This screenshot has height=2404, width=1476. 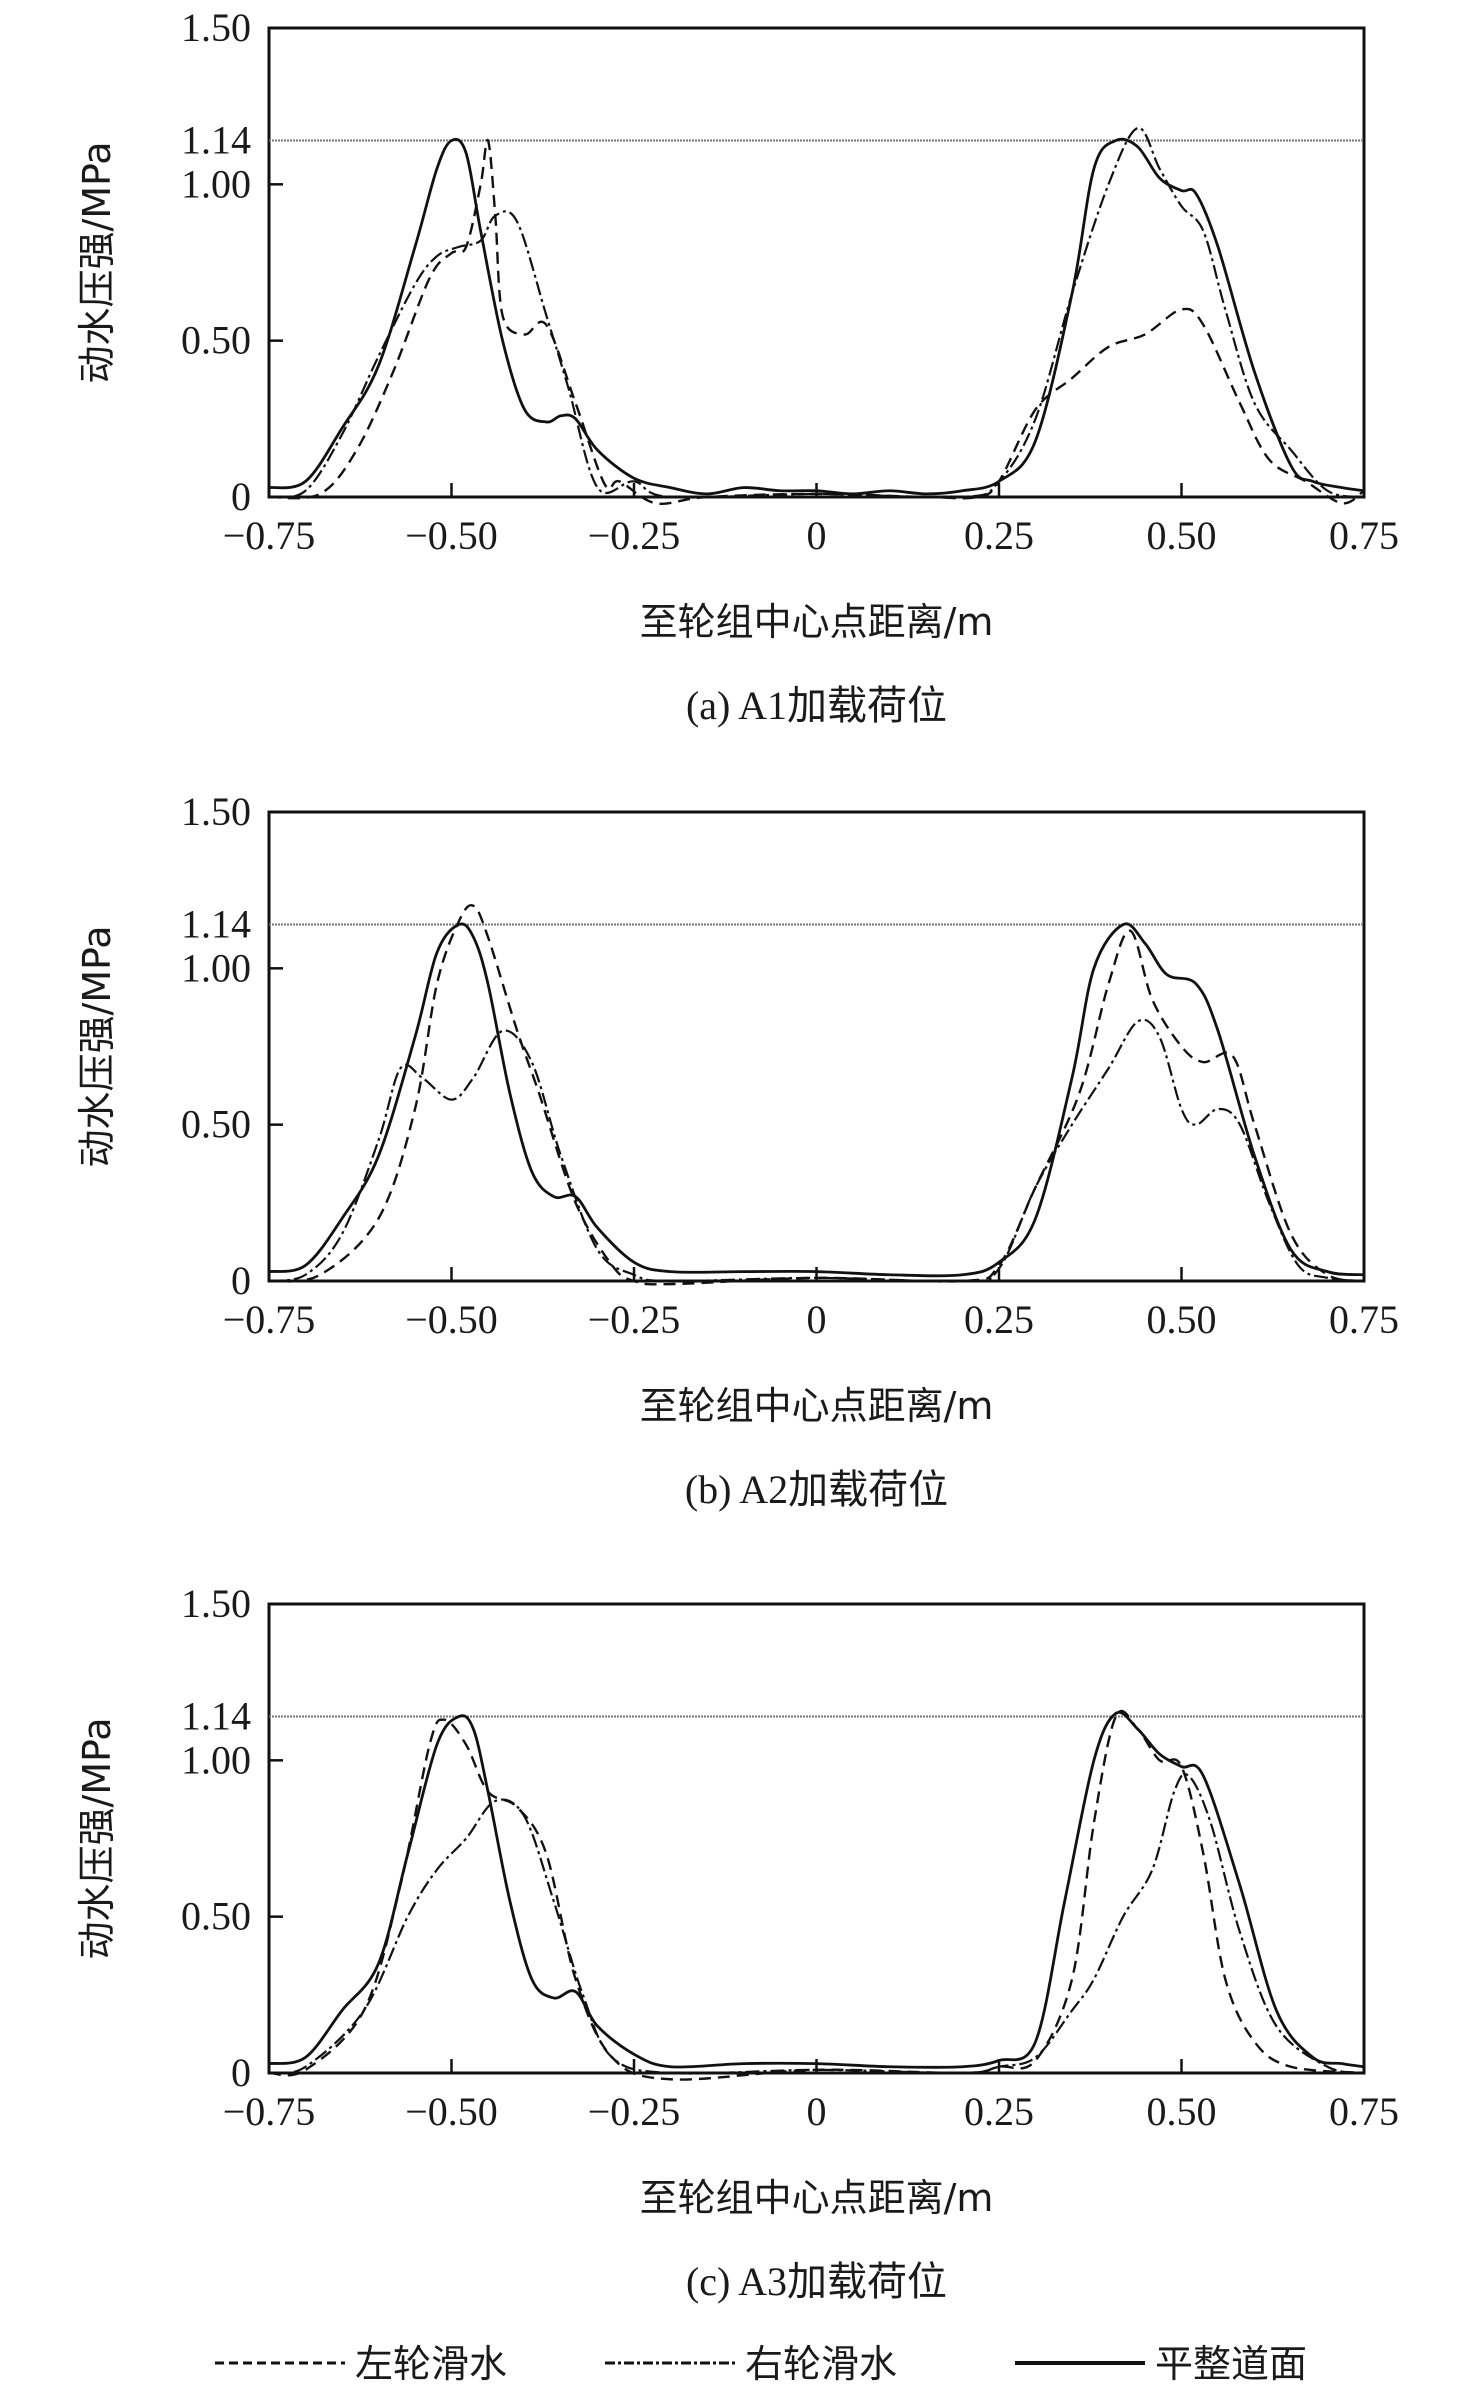 What do you see at coordinates (1231, 2364) in the screenshot?
I see `legend-label: 平整道面` at bounding box center [1231, 2364].